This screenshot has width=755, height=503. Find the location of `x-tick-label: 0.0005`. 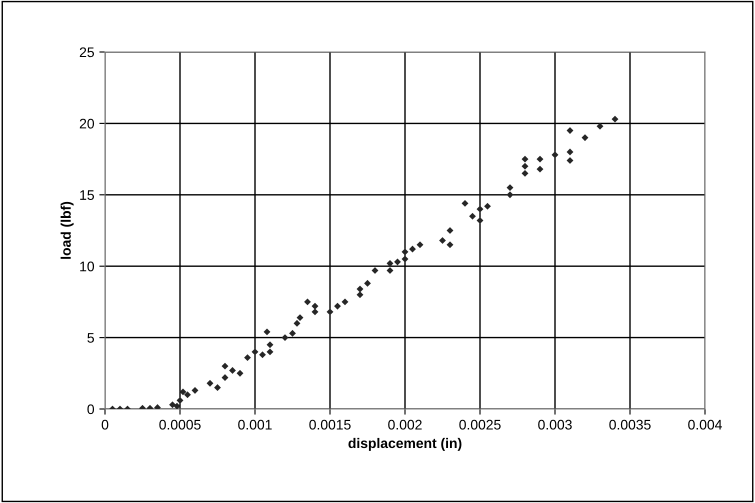

x-tick-label: 0.0005 is located at coordinates (180, 425).